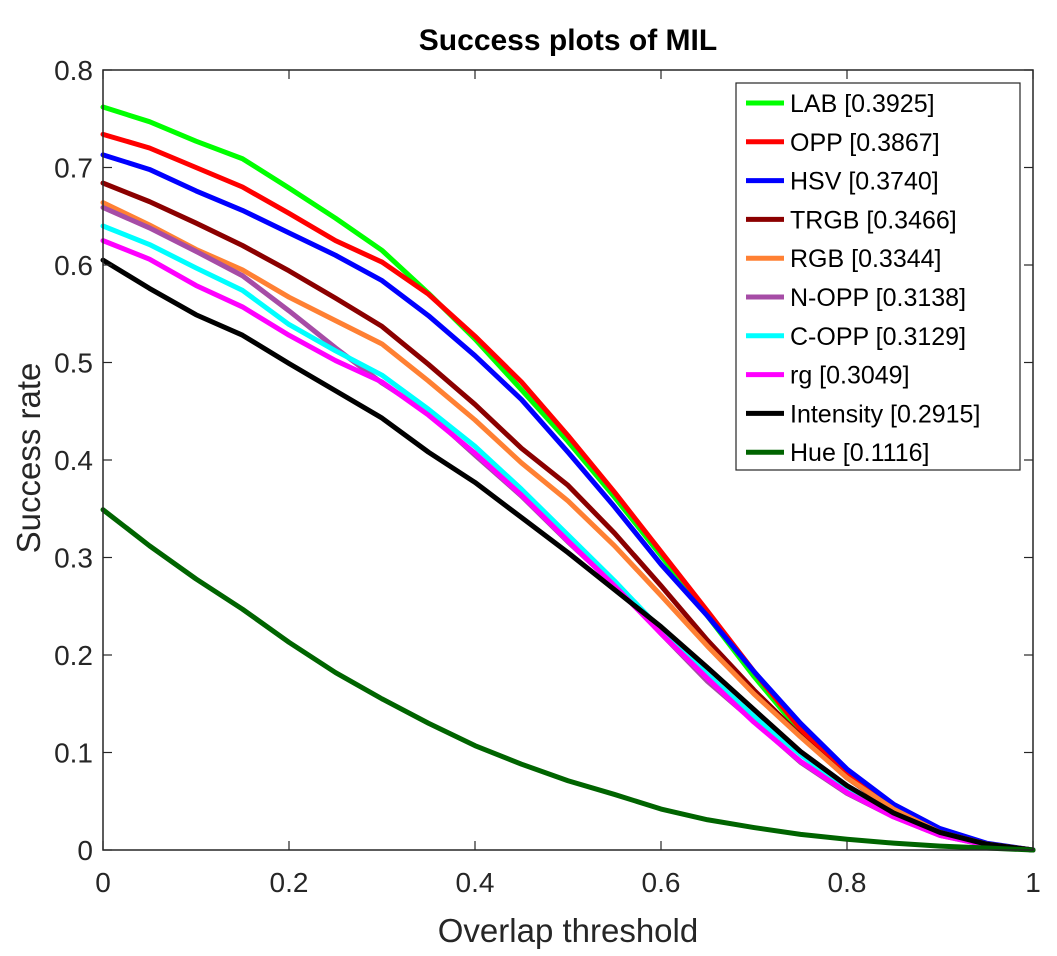  I want to click on legend-entry-4: RGB [0.3344], so click(865, 259).